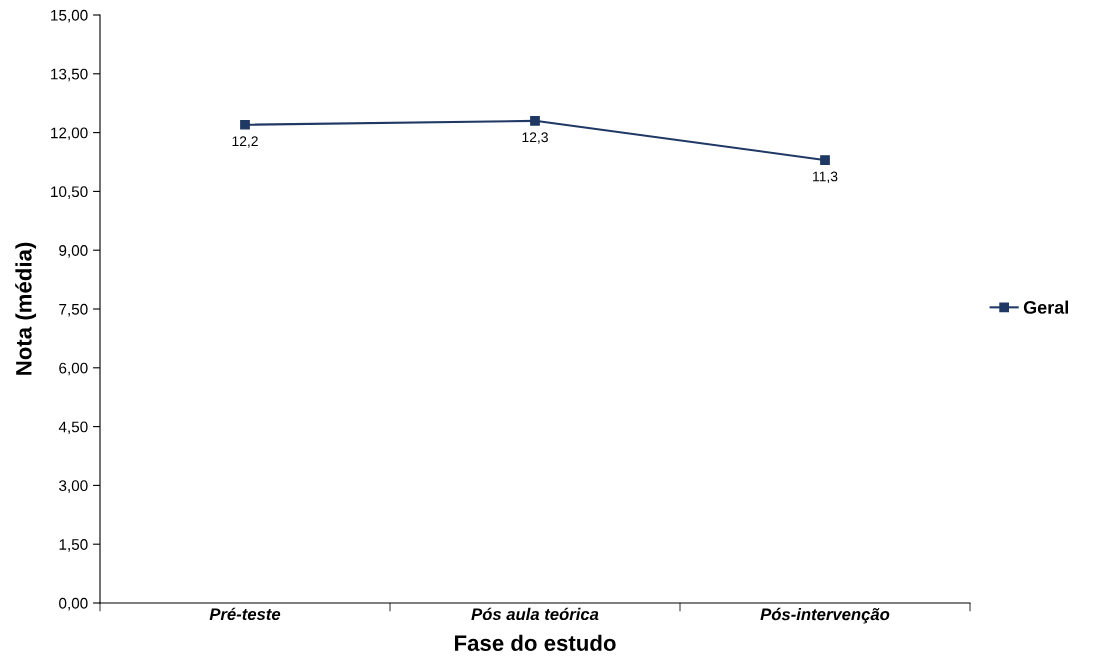 This screenshot has width=1094, height=671. What do you see at coordinates (535, 642) in the screenshot?
I see `x-axis-title: Fase do estudo` at bounding box center [535, 642].